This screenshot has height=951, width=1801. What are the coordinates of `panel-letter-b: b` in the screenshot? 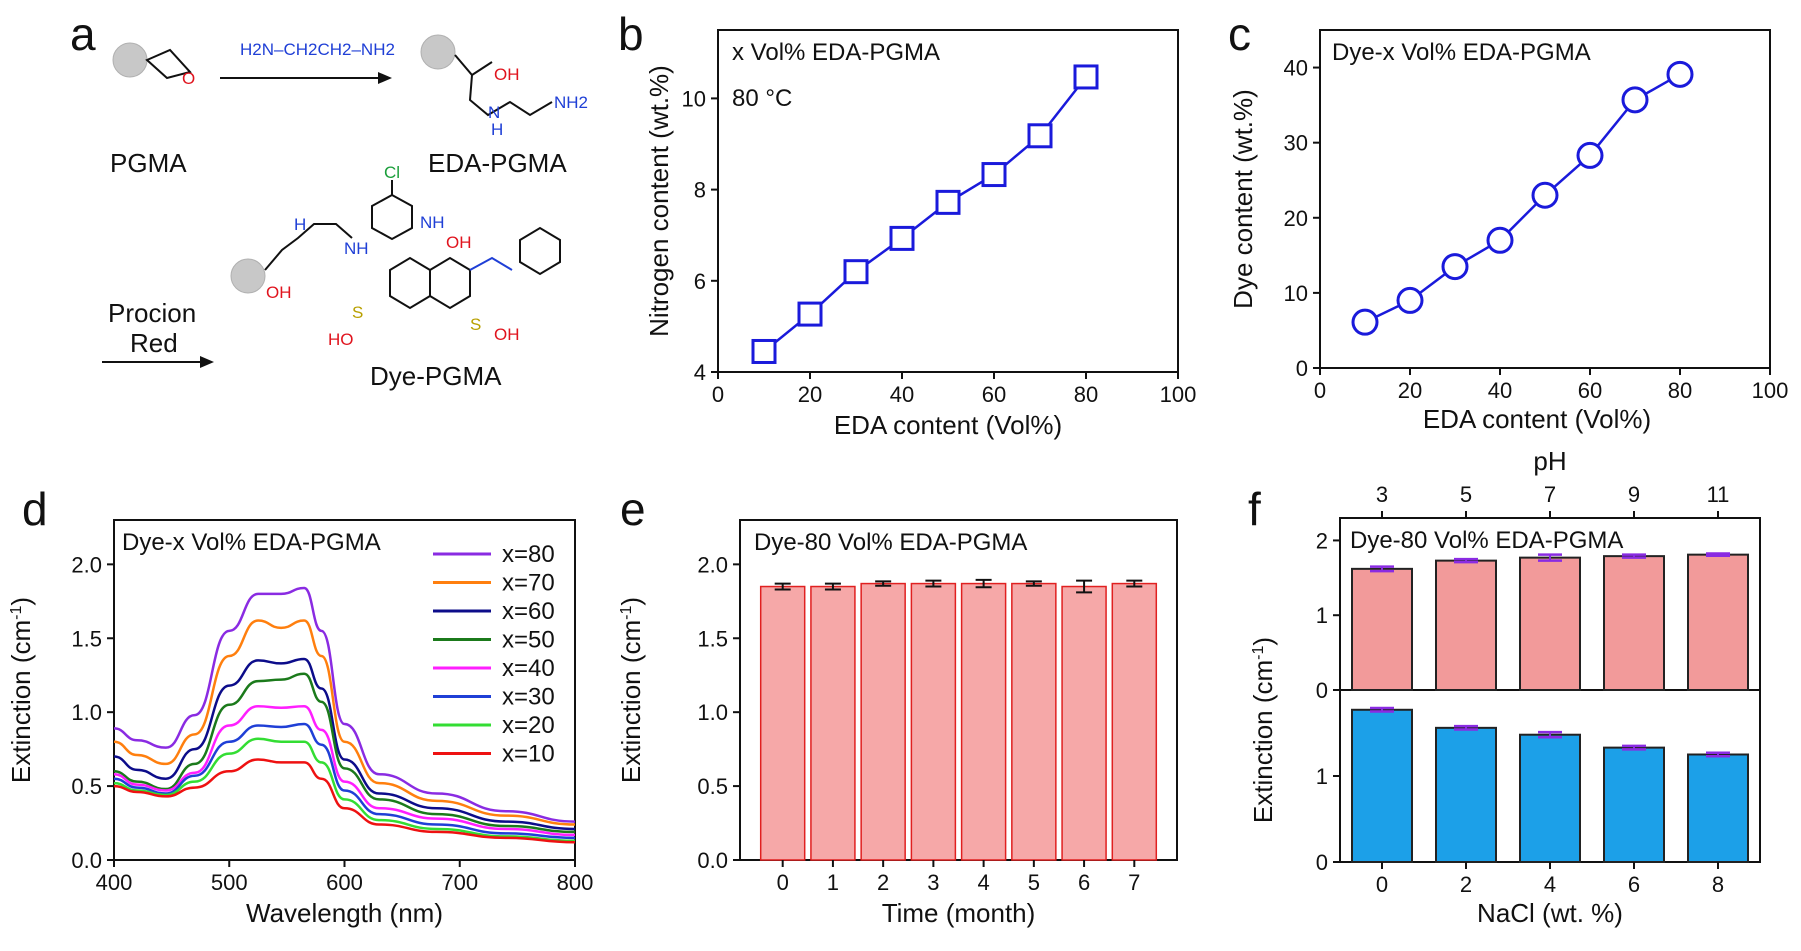 It's located at (631, 34).